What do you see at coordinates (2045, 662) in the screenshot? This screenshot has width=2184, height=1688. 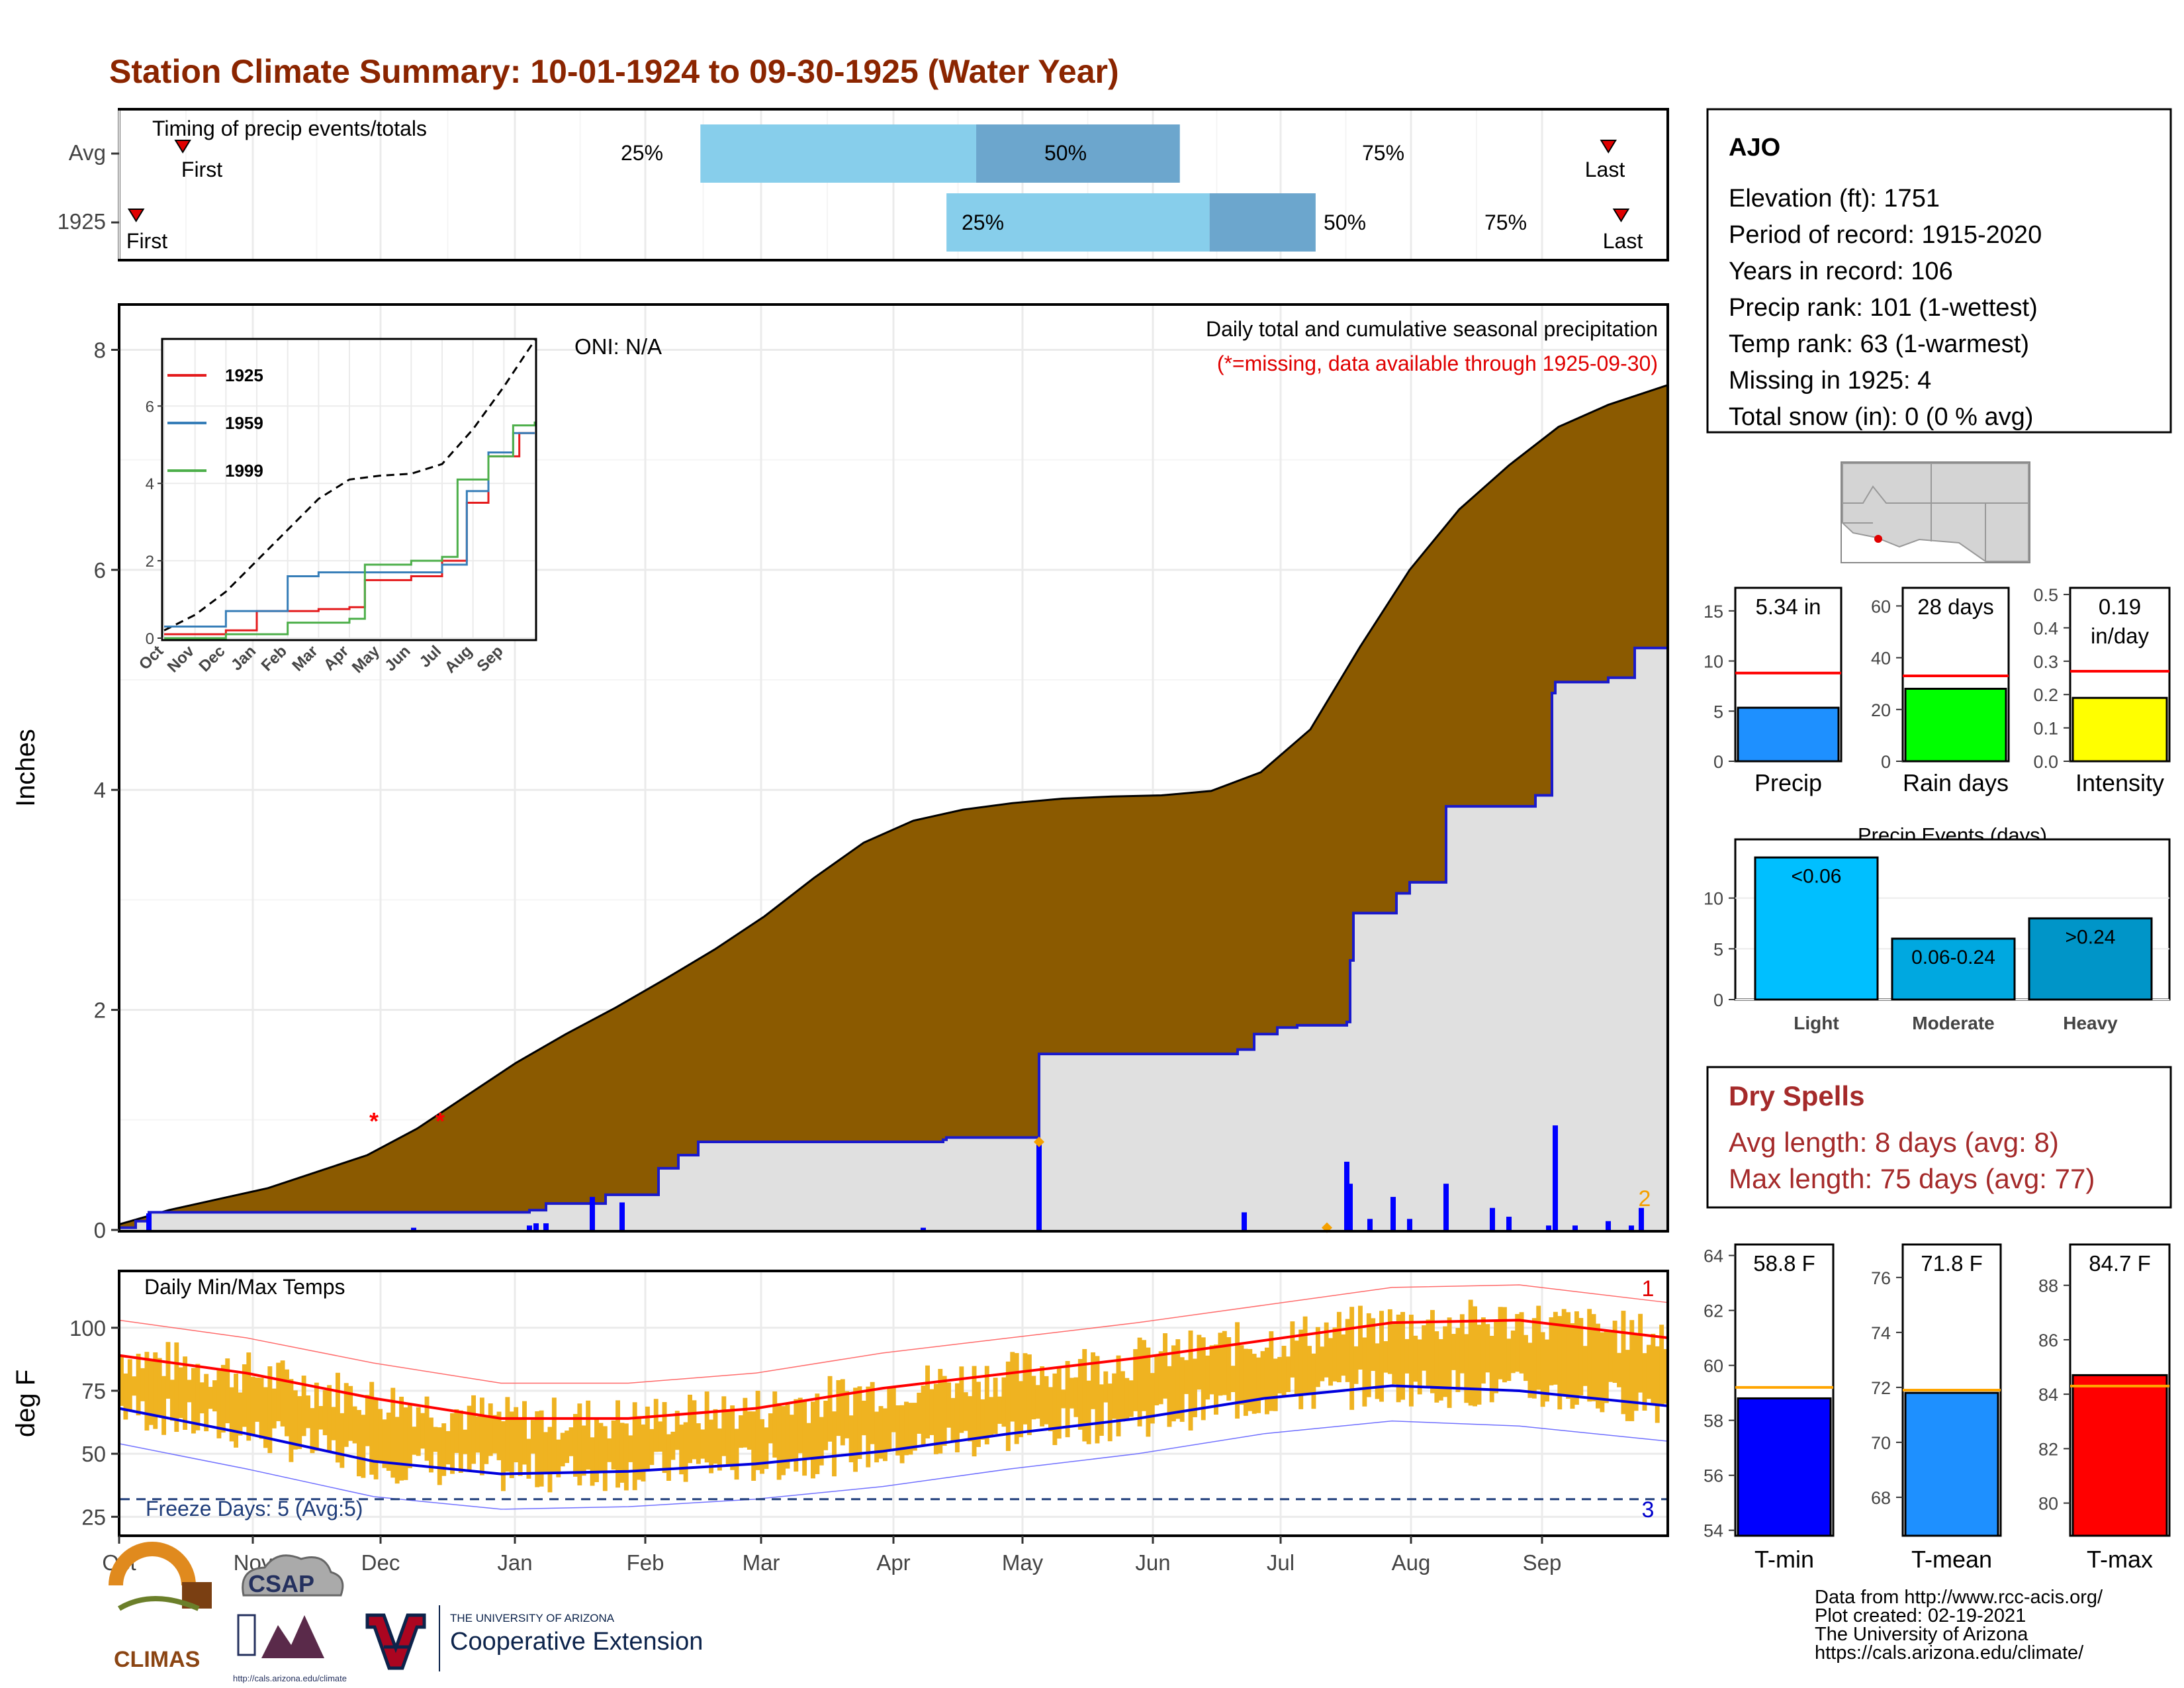 I see `intensity-summary-ytick-label: 0.3` at bounding box center [2045, 662].